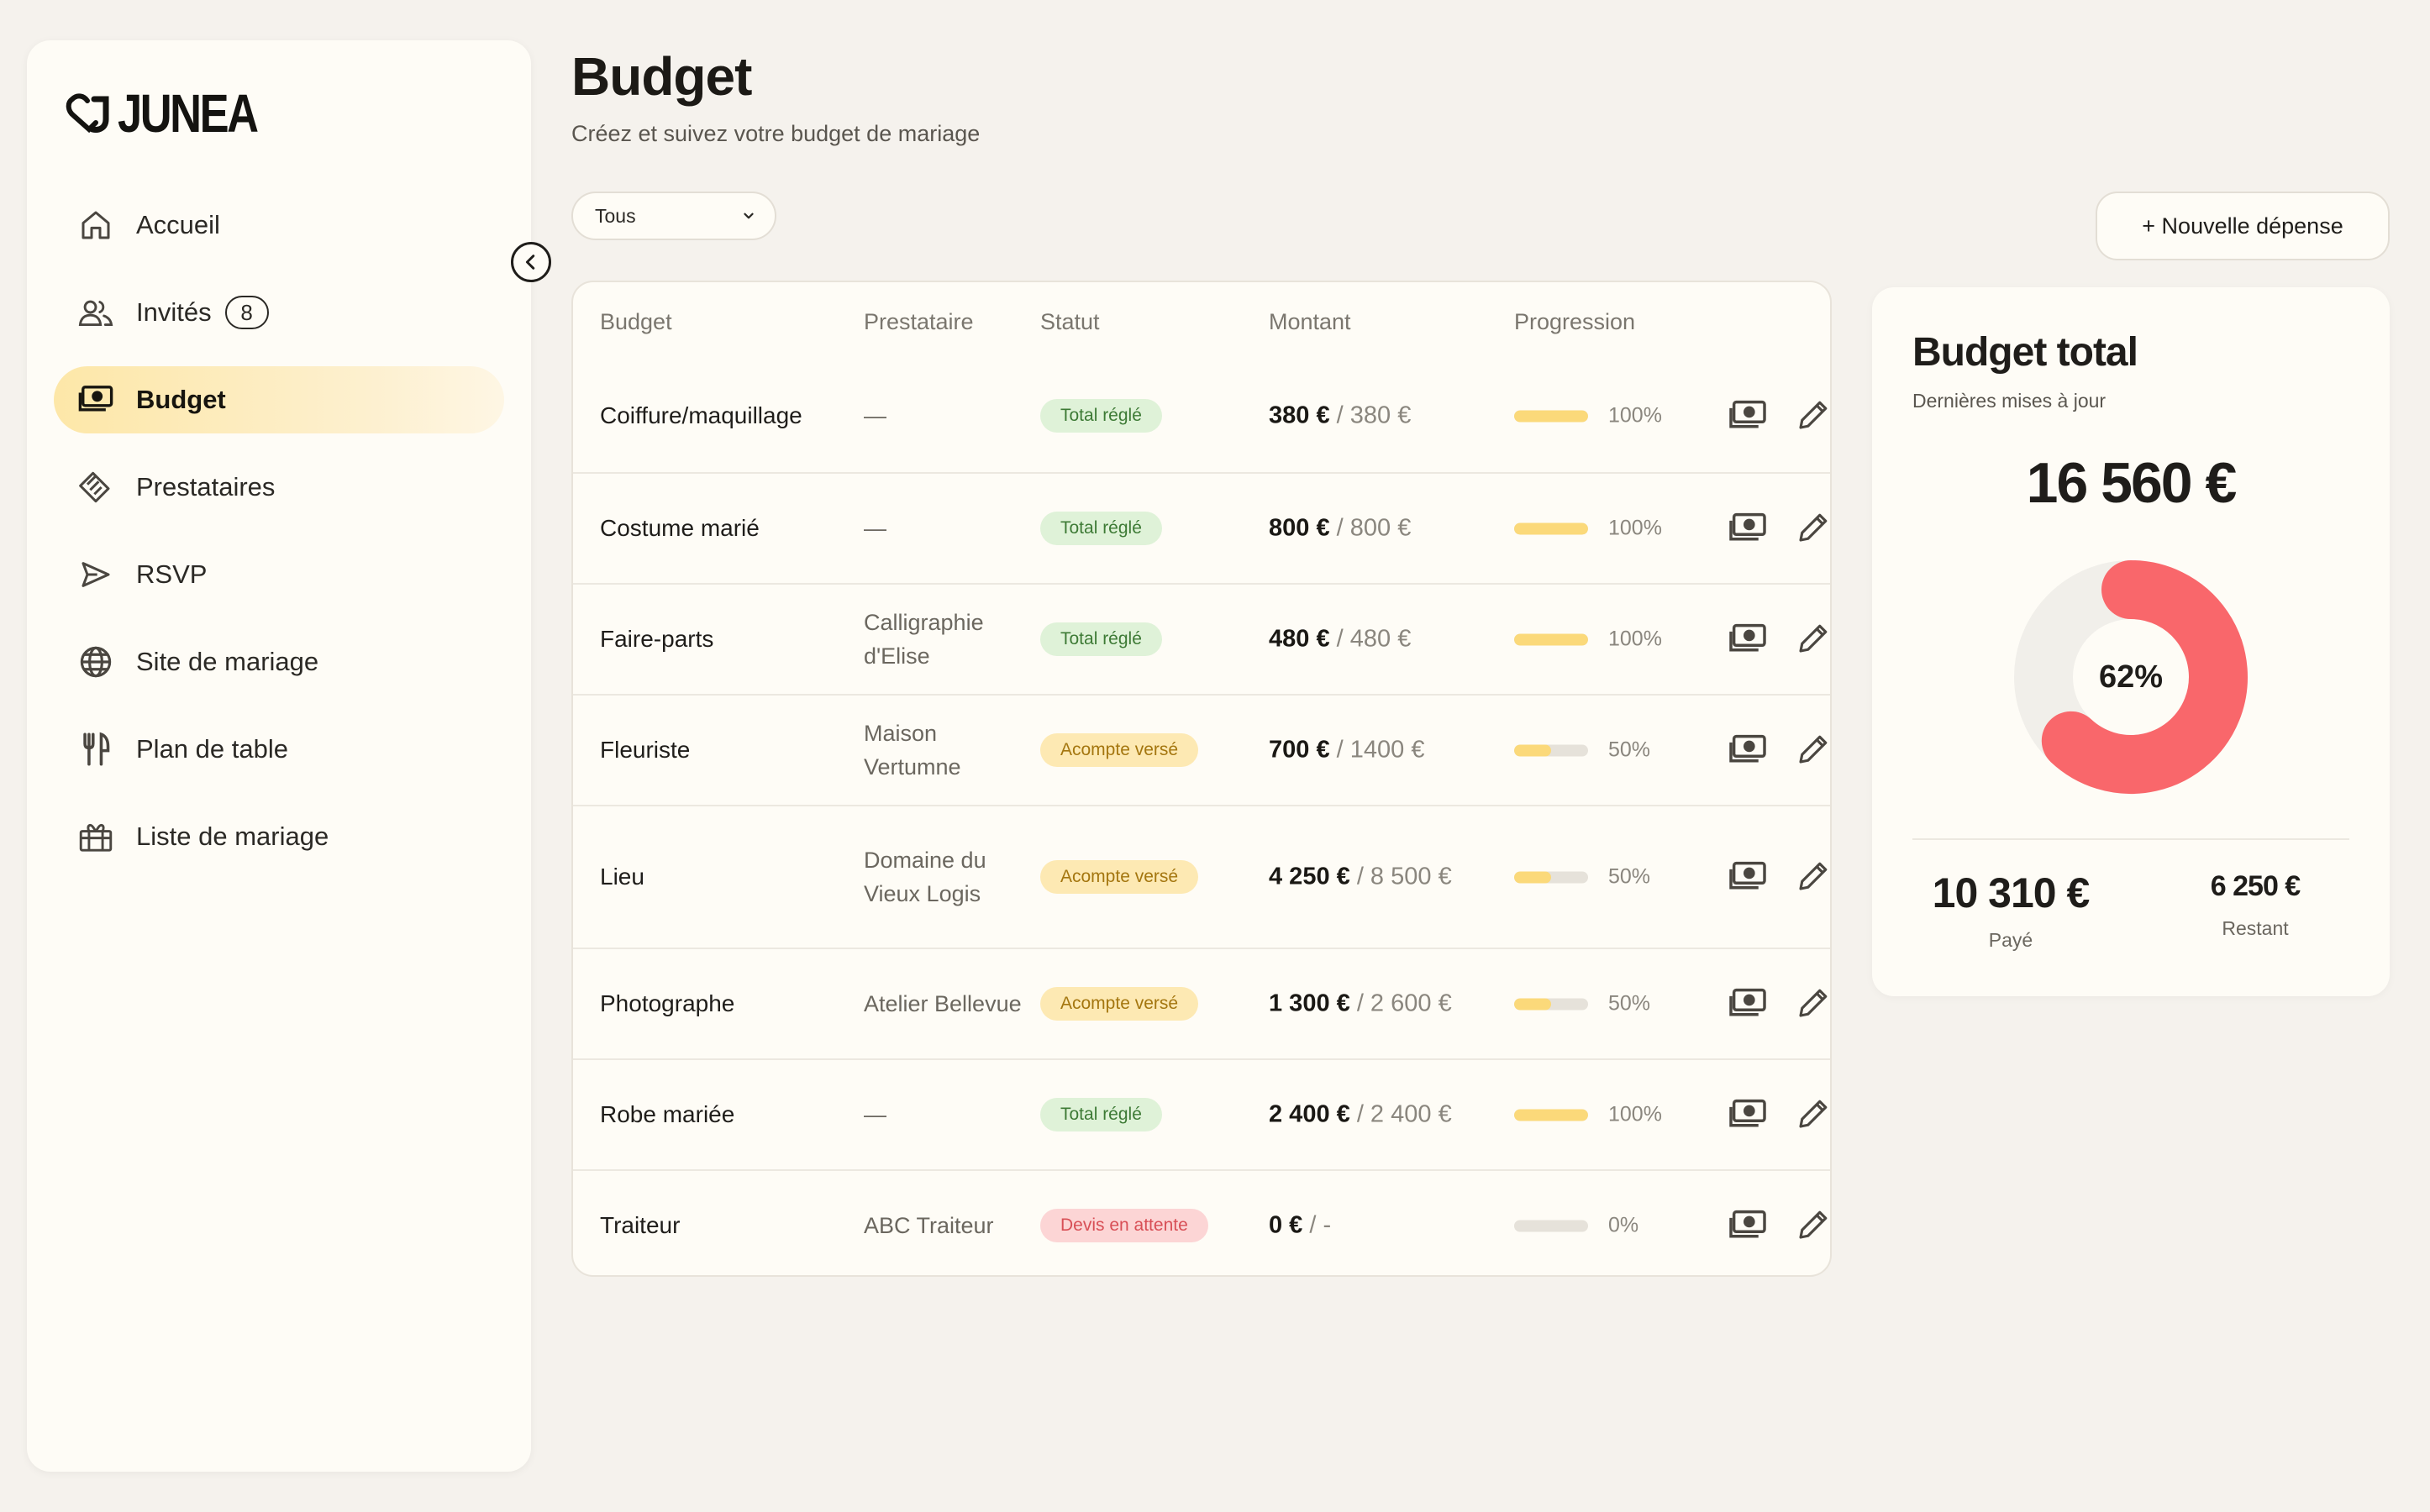 Image resolution: width=2430 pixels, height=1512 pixels. Describe the element at coordinates (174, 312) in the screenshot. I see `sidebar-item-label: Invités` at that location.